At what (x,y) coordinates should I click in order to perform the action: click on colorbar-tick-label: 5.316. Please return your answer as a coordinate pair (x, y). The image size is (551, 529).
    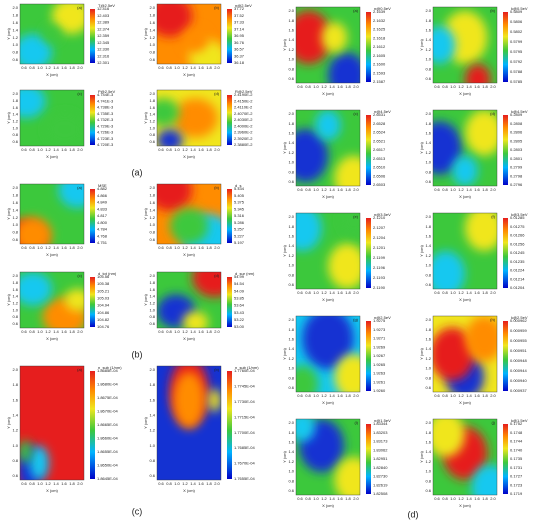
    Looking at the image, I should click on (239, 215).